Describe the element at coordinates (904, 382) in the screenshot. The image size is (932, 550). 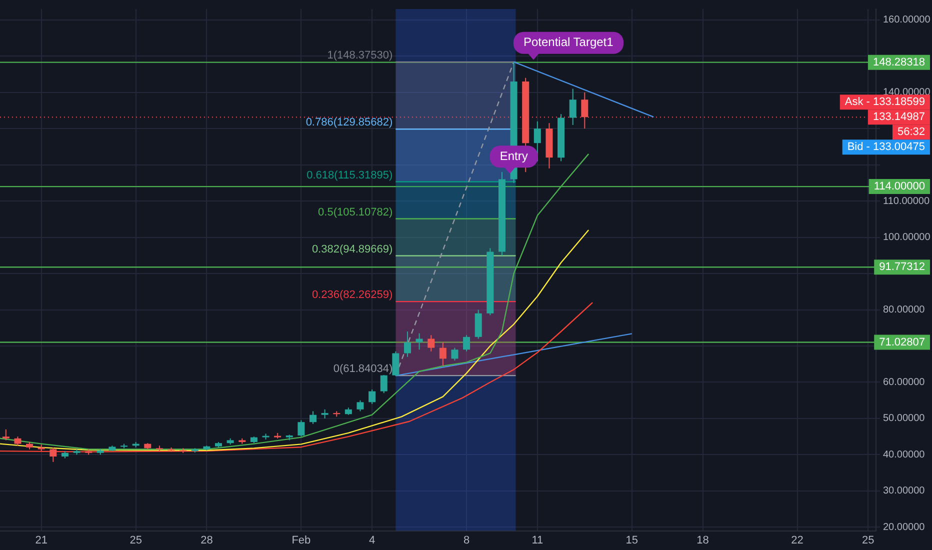
I see `y-tick-label: 60.00000` at that location.